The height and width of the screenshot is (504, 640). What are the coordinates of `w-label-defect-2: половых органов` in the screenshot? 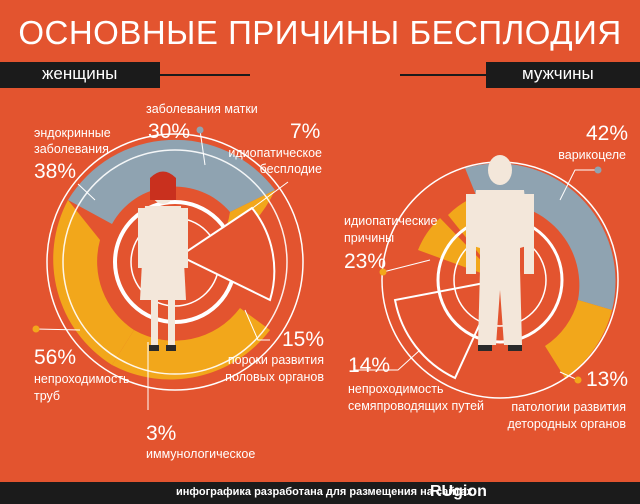 It's located at (274, 377).